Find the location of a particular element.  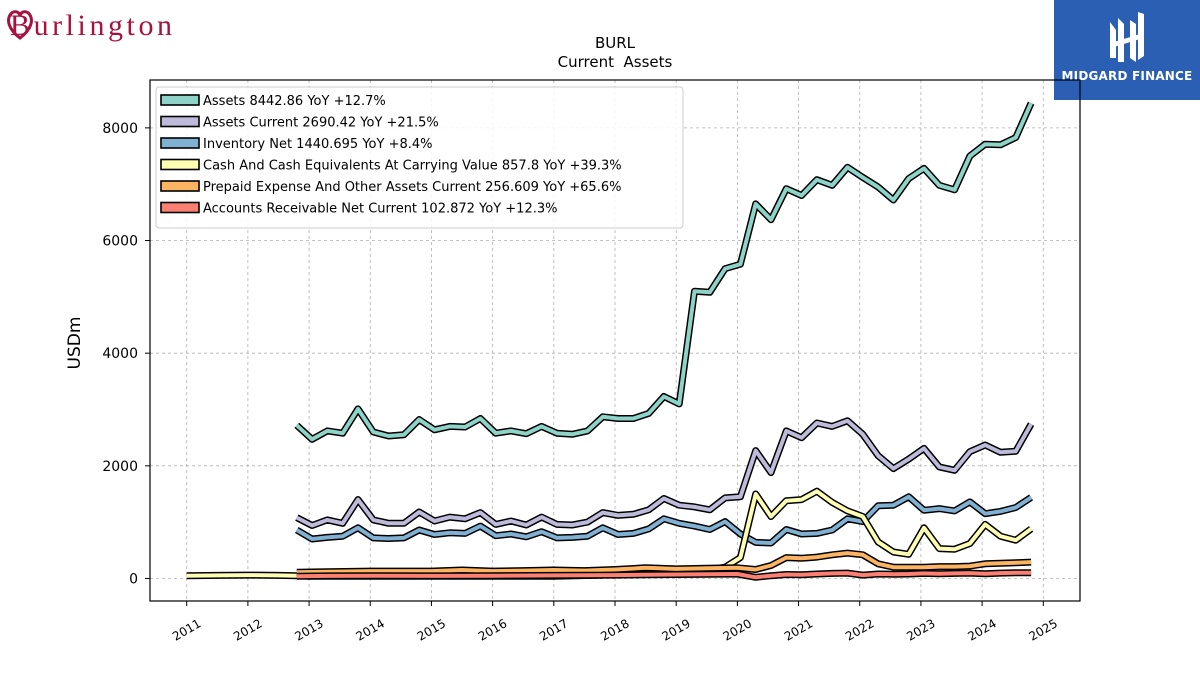

x-tick-label: 2016 is located at coordinates (492, 629).